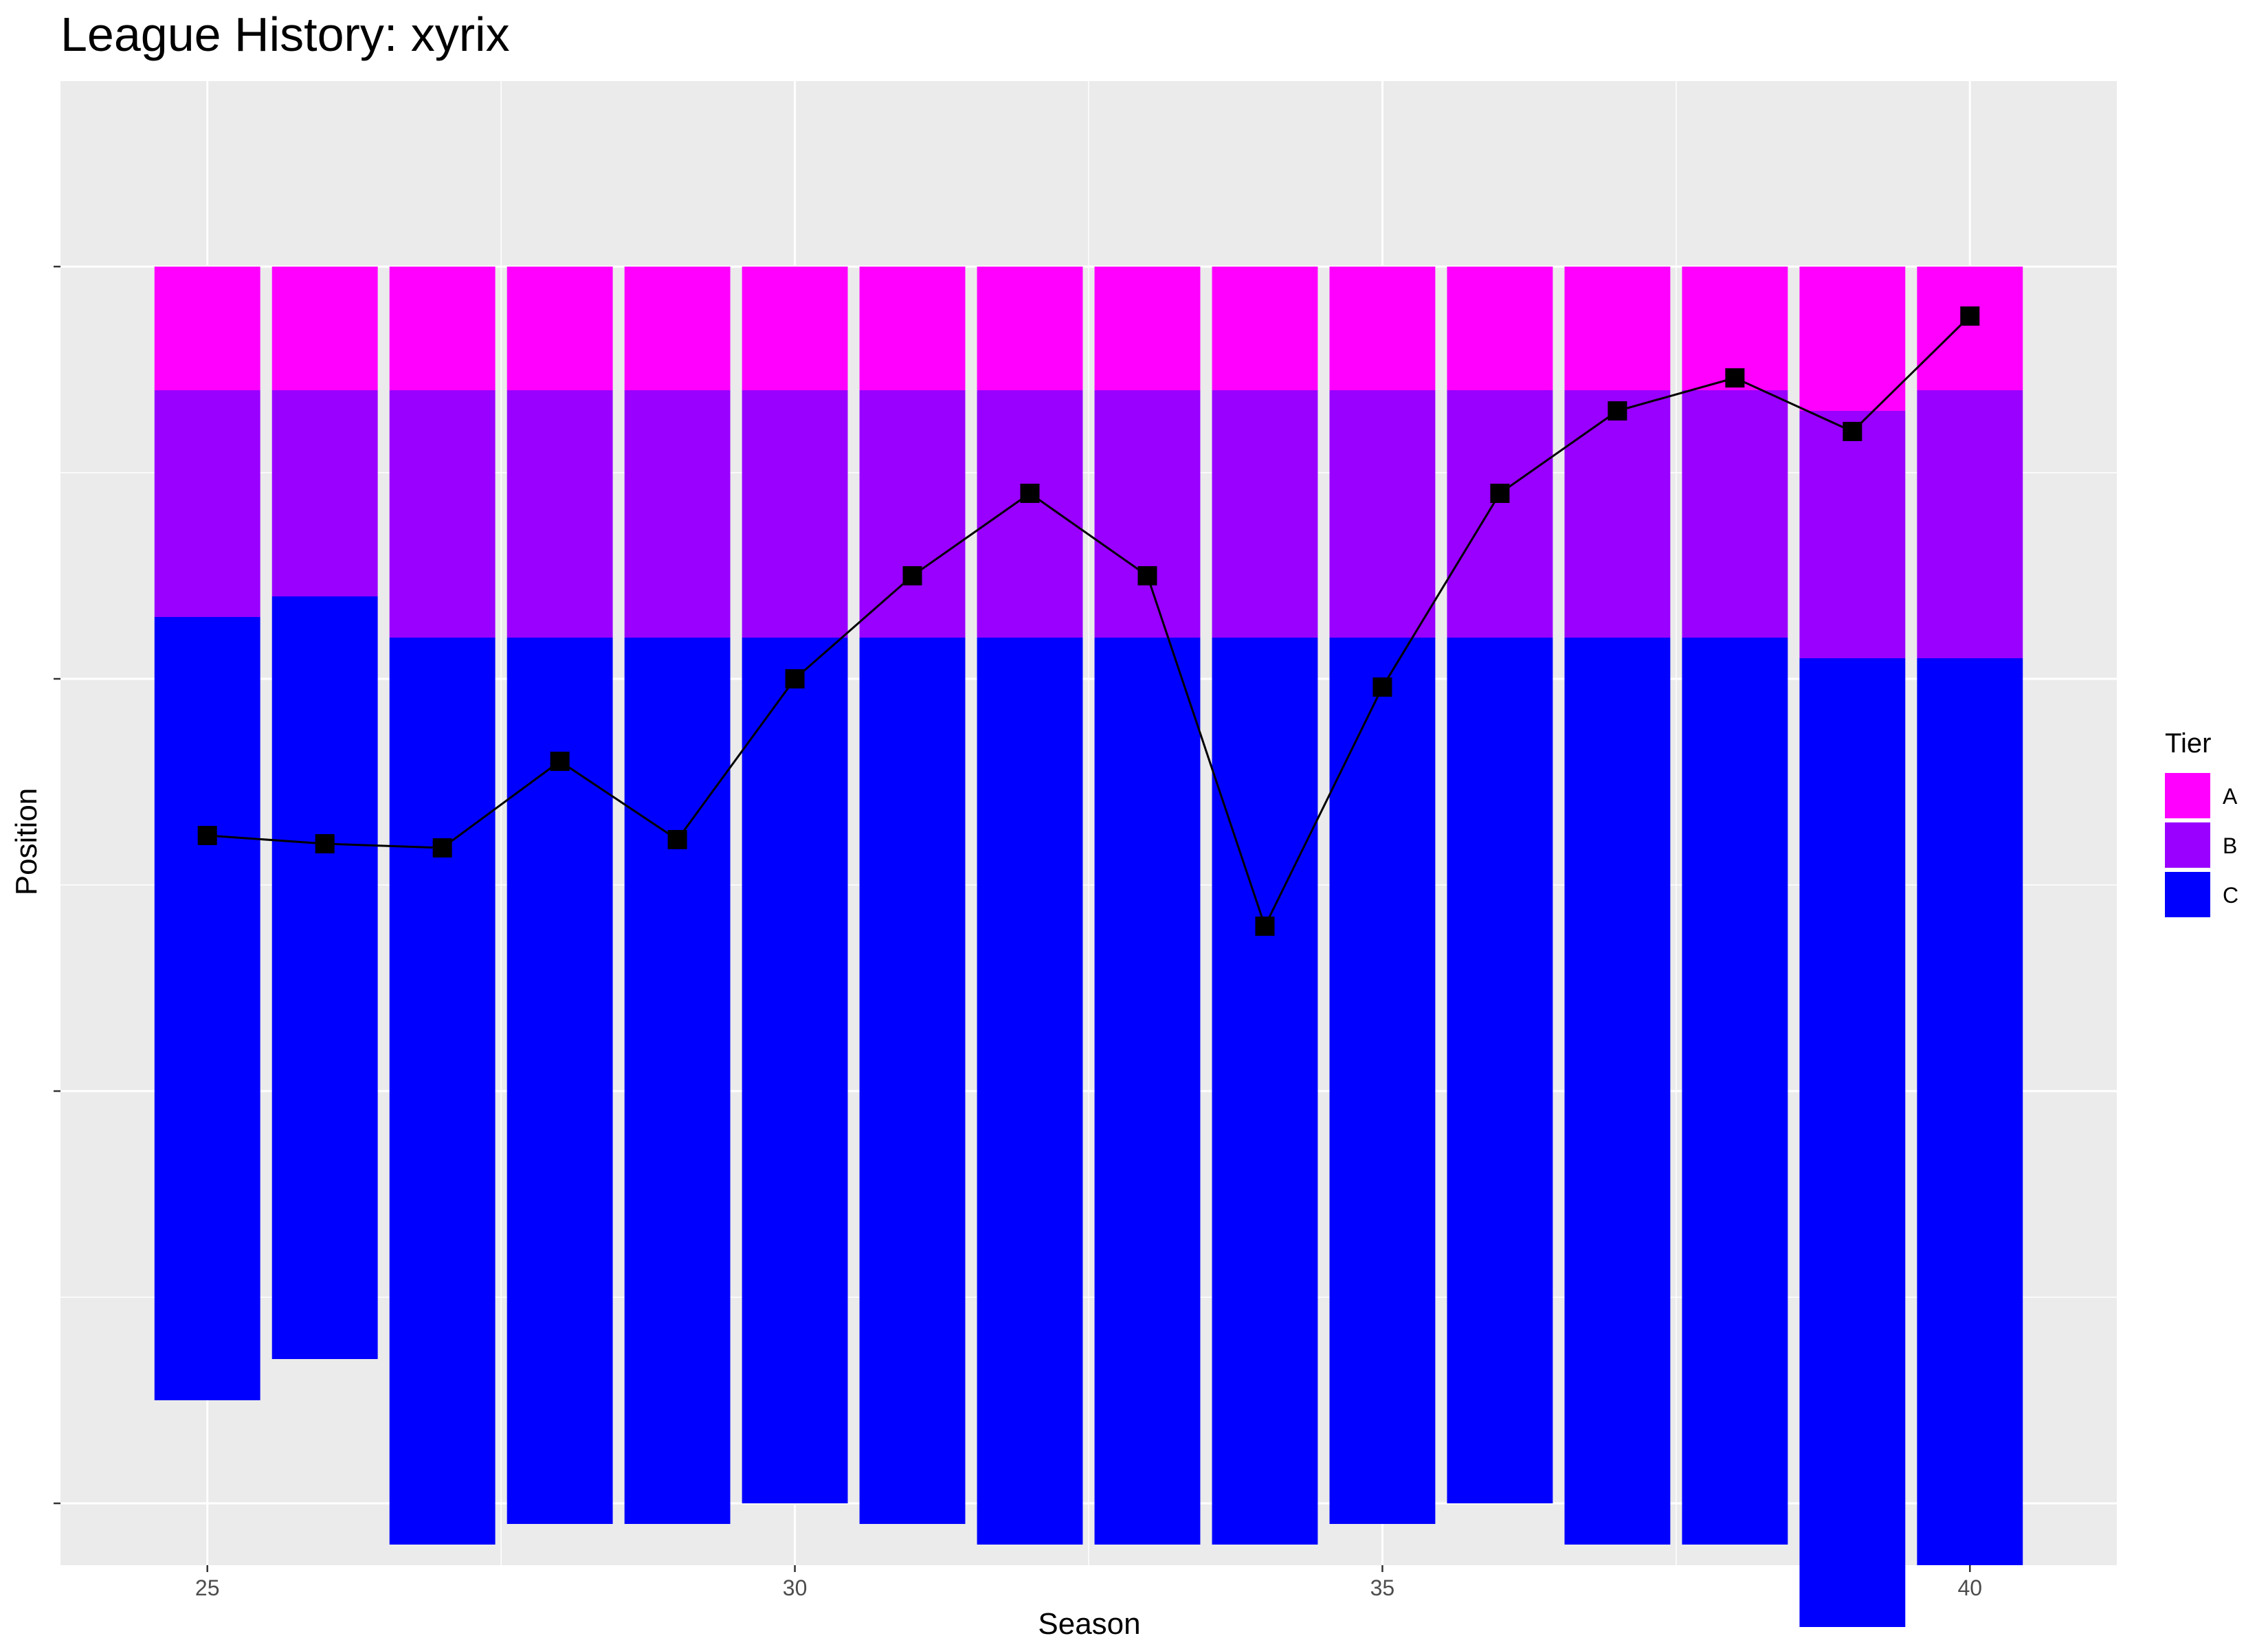 The image size is (2268, 1649). Describe the element at coordinates (1969, 1587) in the screenshot. I see `x-tick-label: 40` at that location.